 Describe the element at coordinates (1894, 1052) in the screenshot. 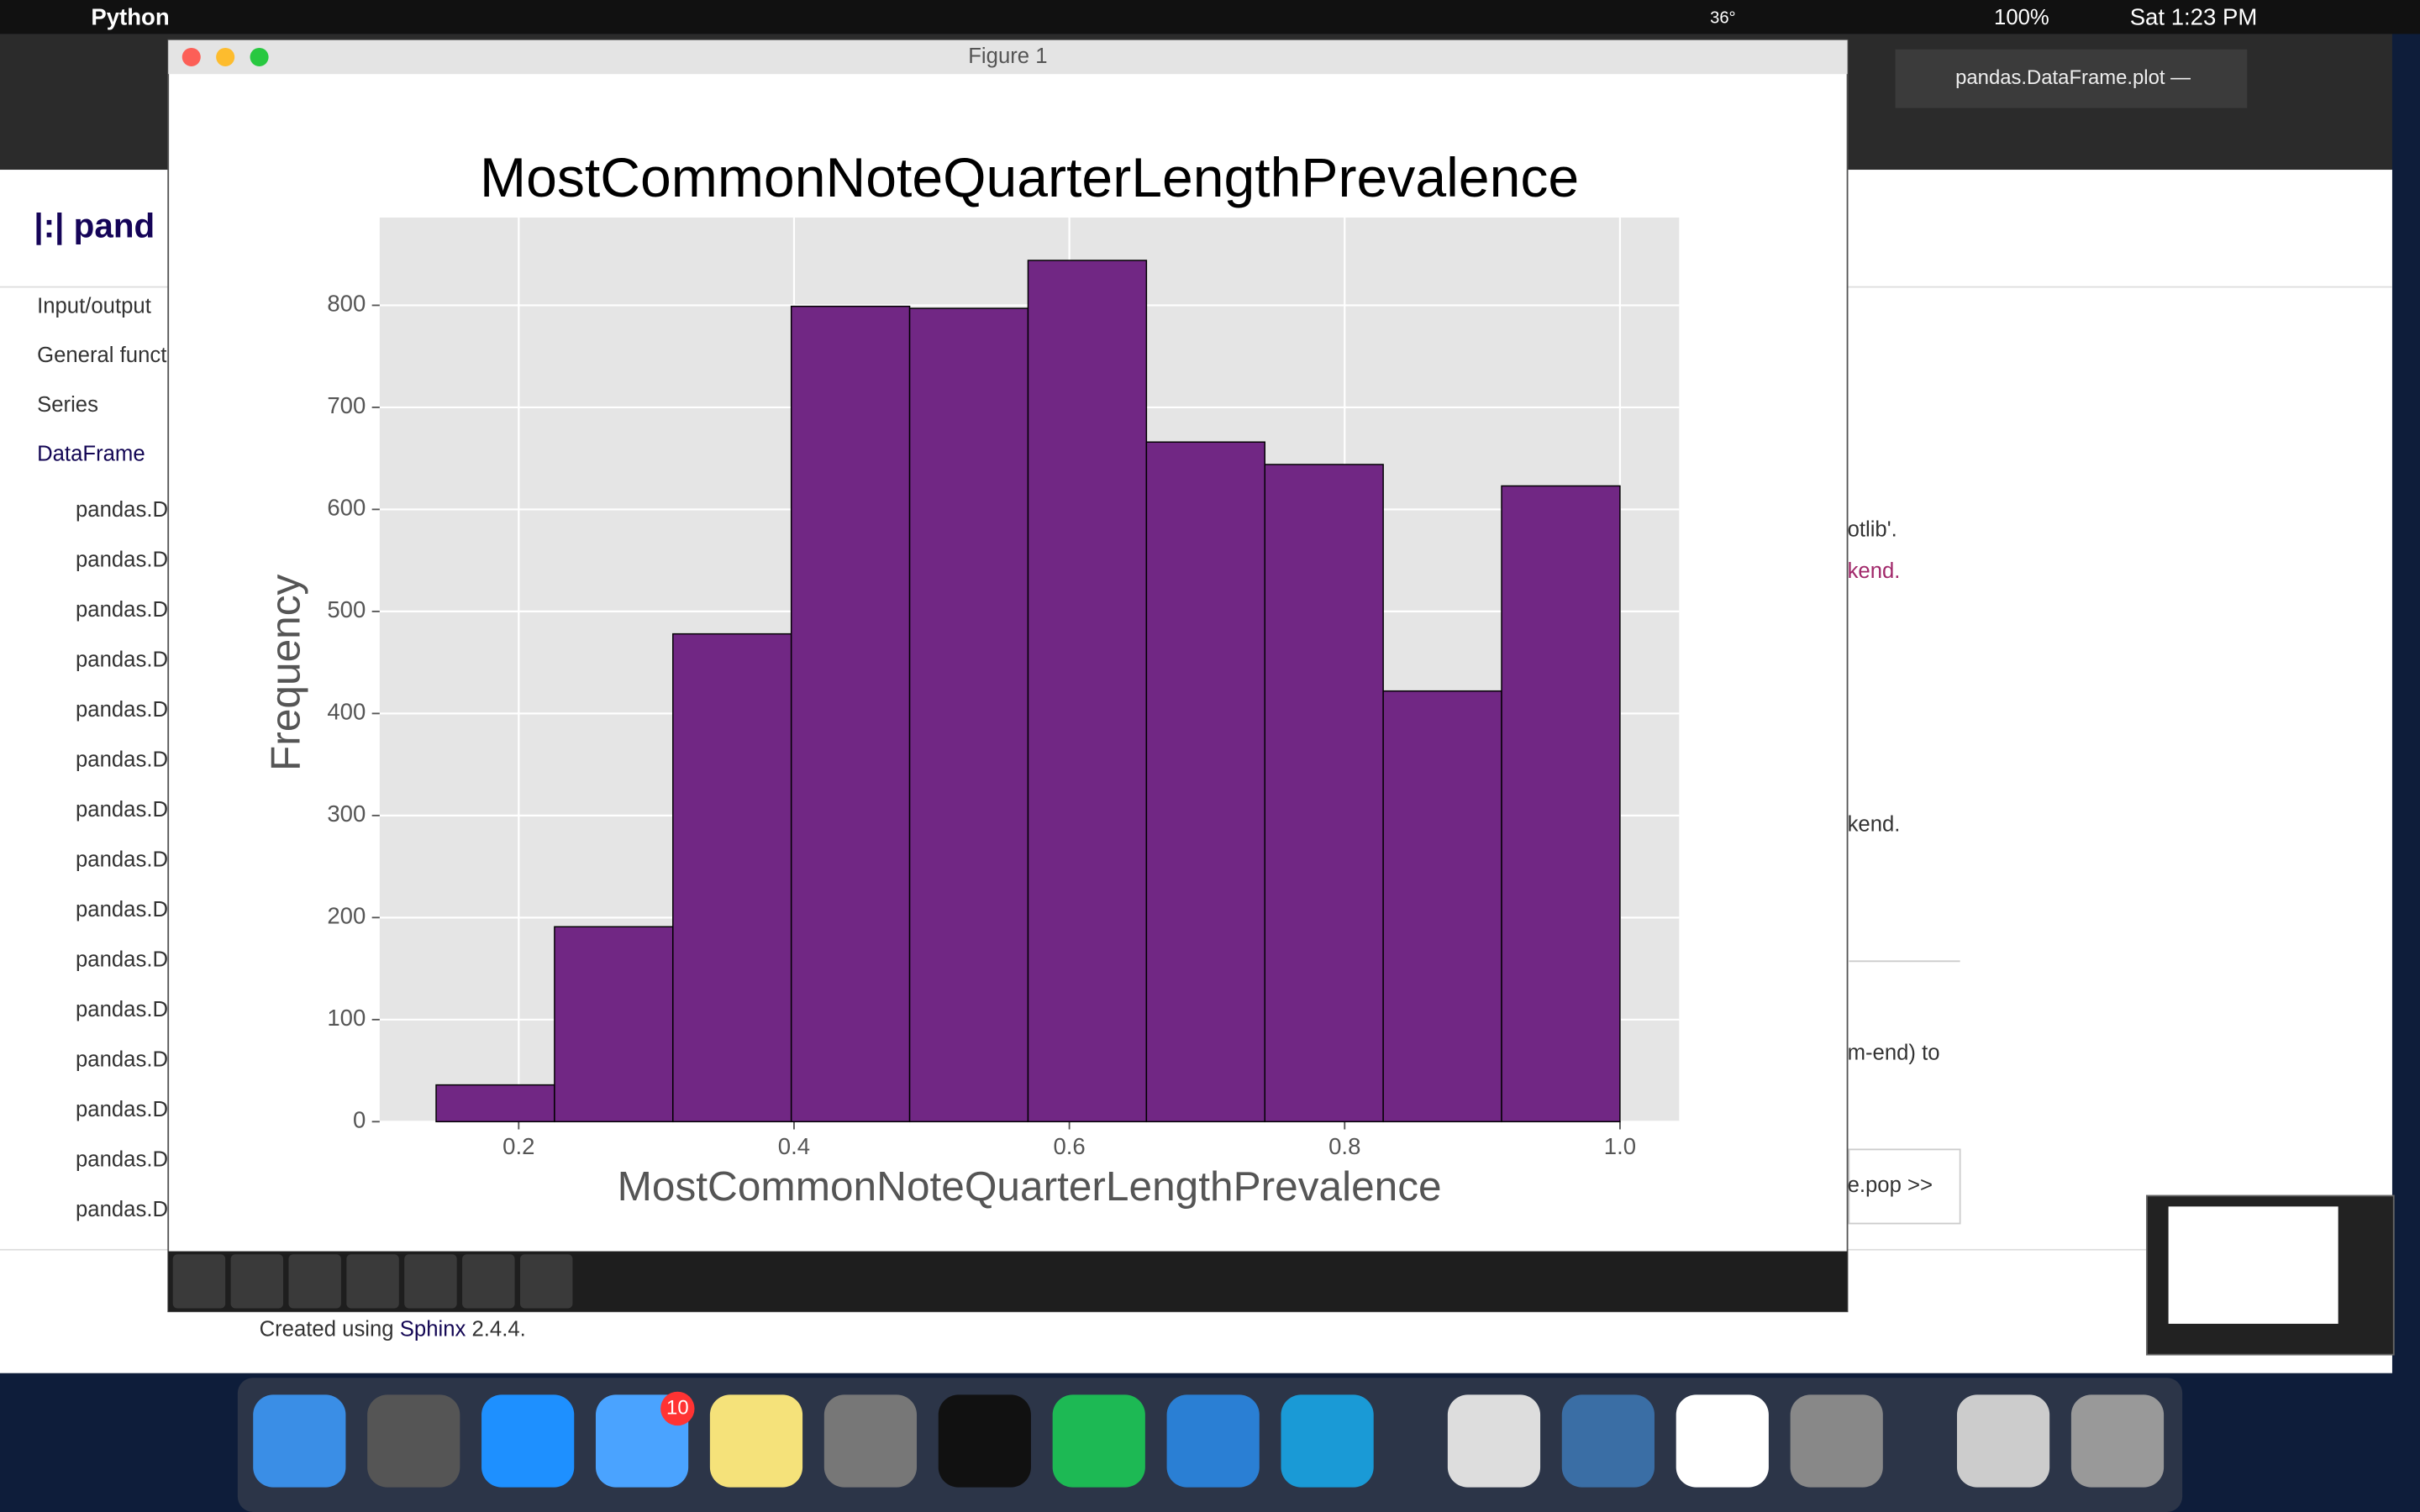

I see `content-text: m-end) to` at that location.